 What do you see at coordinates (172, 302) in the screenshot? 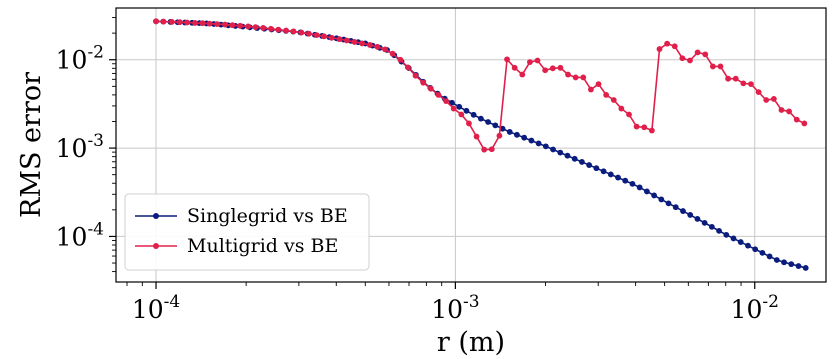
I see `x-tick-exponent: -4` at bounding box center [172, 302].